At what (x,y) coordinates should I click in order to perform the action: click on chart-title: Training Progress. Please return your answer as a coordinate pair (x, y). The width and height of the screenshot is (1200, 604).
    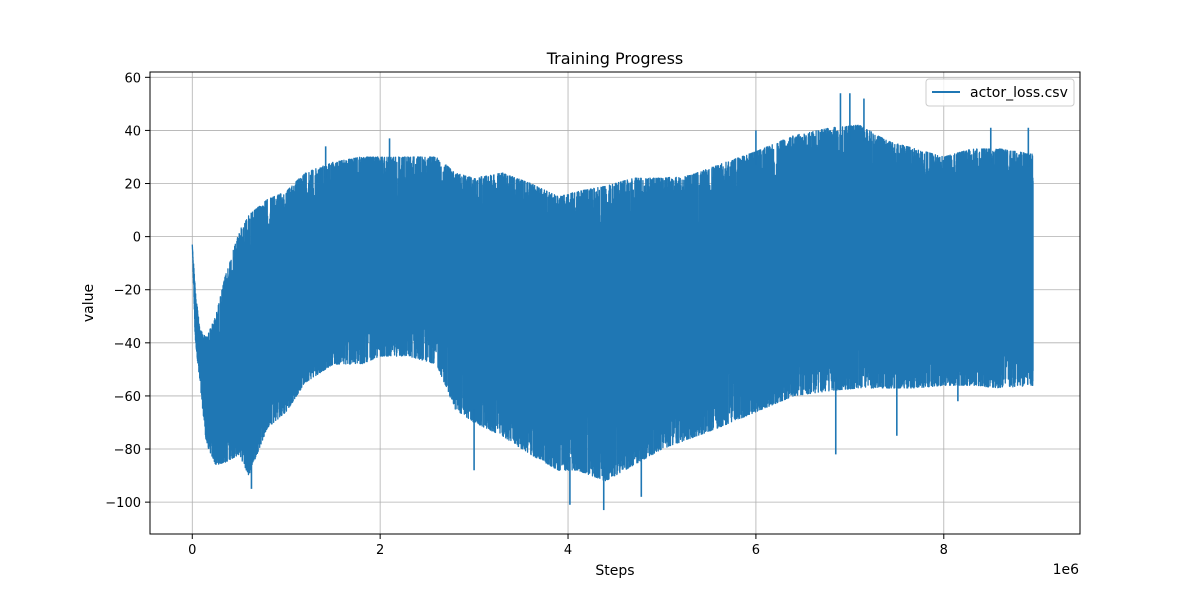
    Looking at the image, I should click on (615, 58).